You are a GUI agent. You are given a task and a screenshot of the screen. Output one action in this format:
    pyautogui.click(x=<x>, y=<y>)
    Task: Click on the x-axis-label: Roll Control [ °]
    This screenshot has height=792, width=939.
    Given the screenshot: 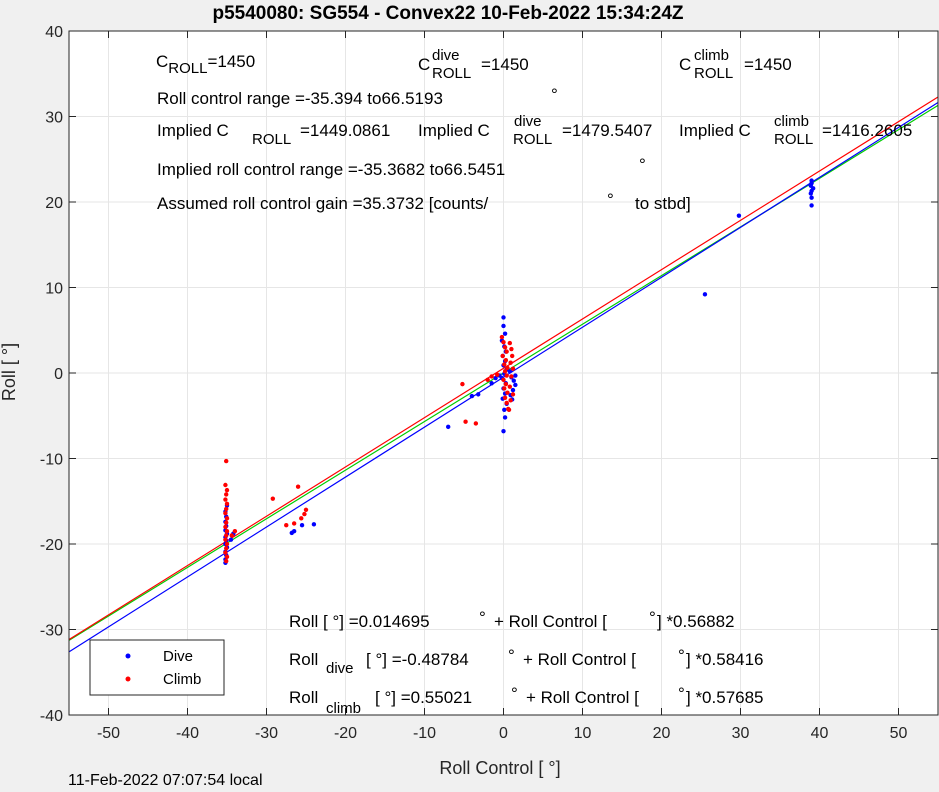 What is the action you would take?
    pyautogui.click(x=499, y=768)
    